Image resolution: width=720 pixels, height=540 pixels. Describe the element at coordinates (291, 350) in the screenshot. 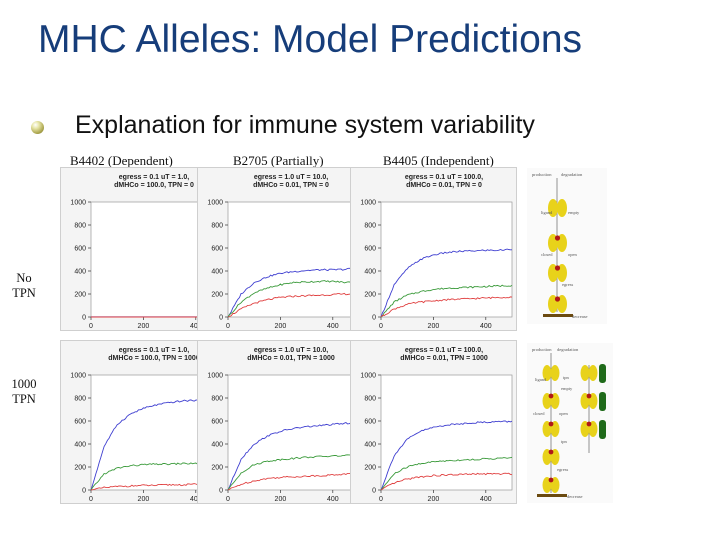

I see `chart-title-line: egress = 1.0 uT = 10.0,` at that location.